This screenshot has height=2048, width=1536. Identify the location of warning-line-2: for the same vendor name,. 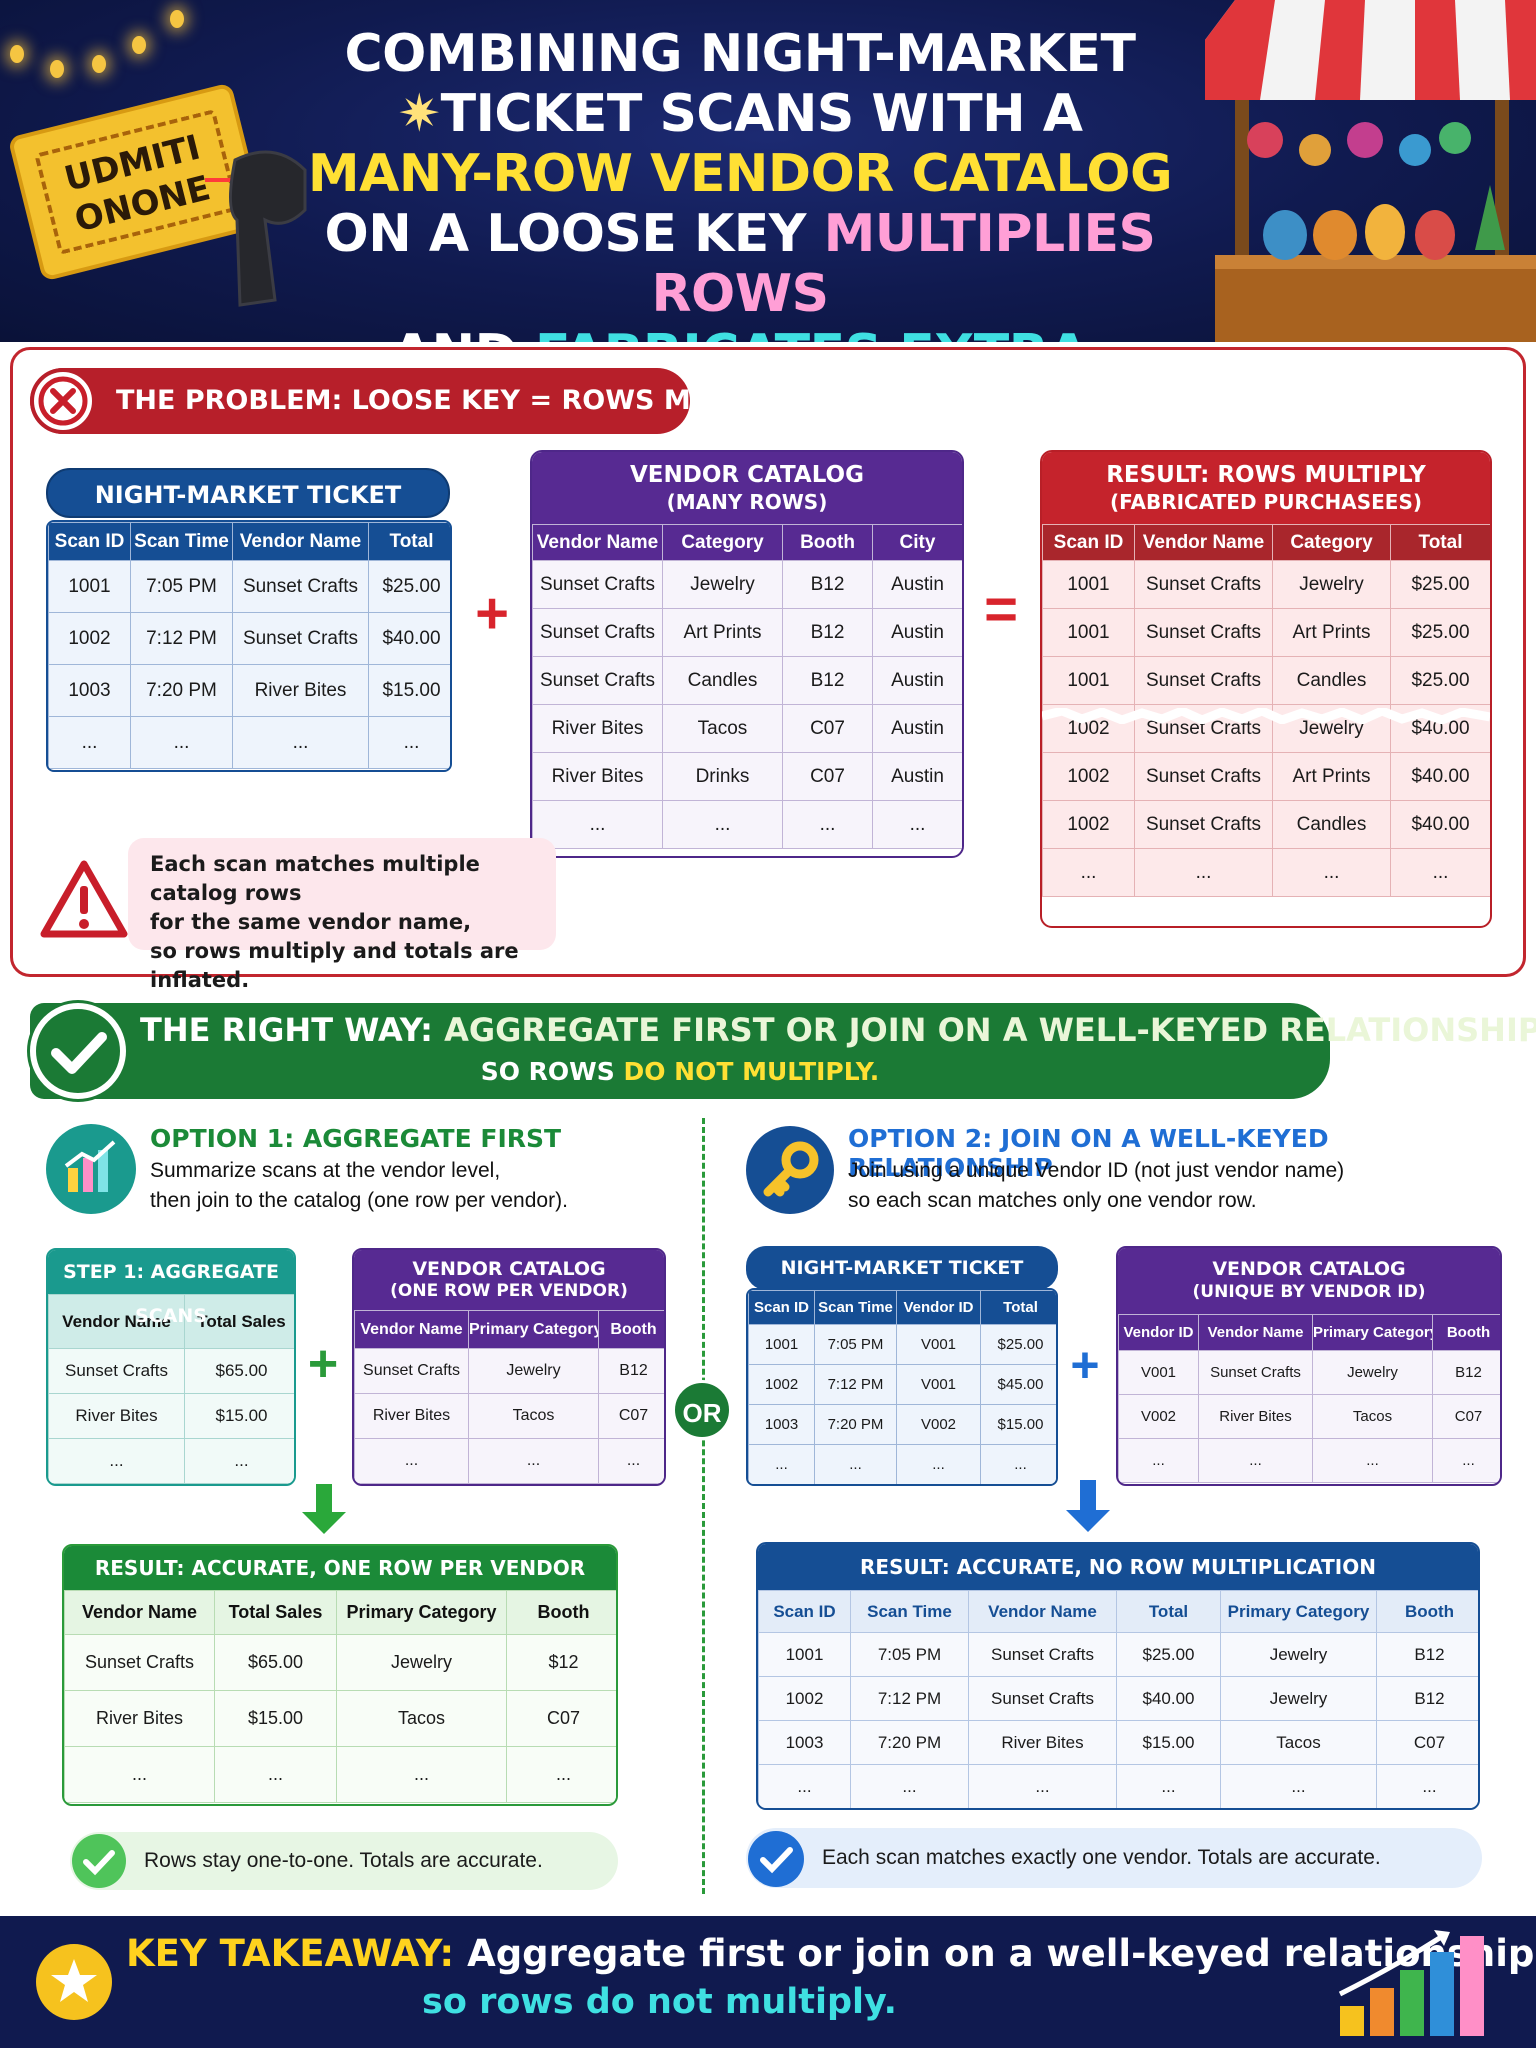
(311, 922).